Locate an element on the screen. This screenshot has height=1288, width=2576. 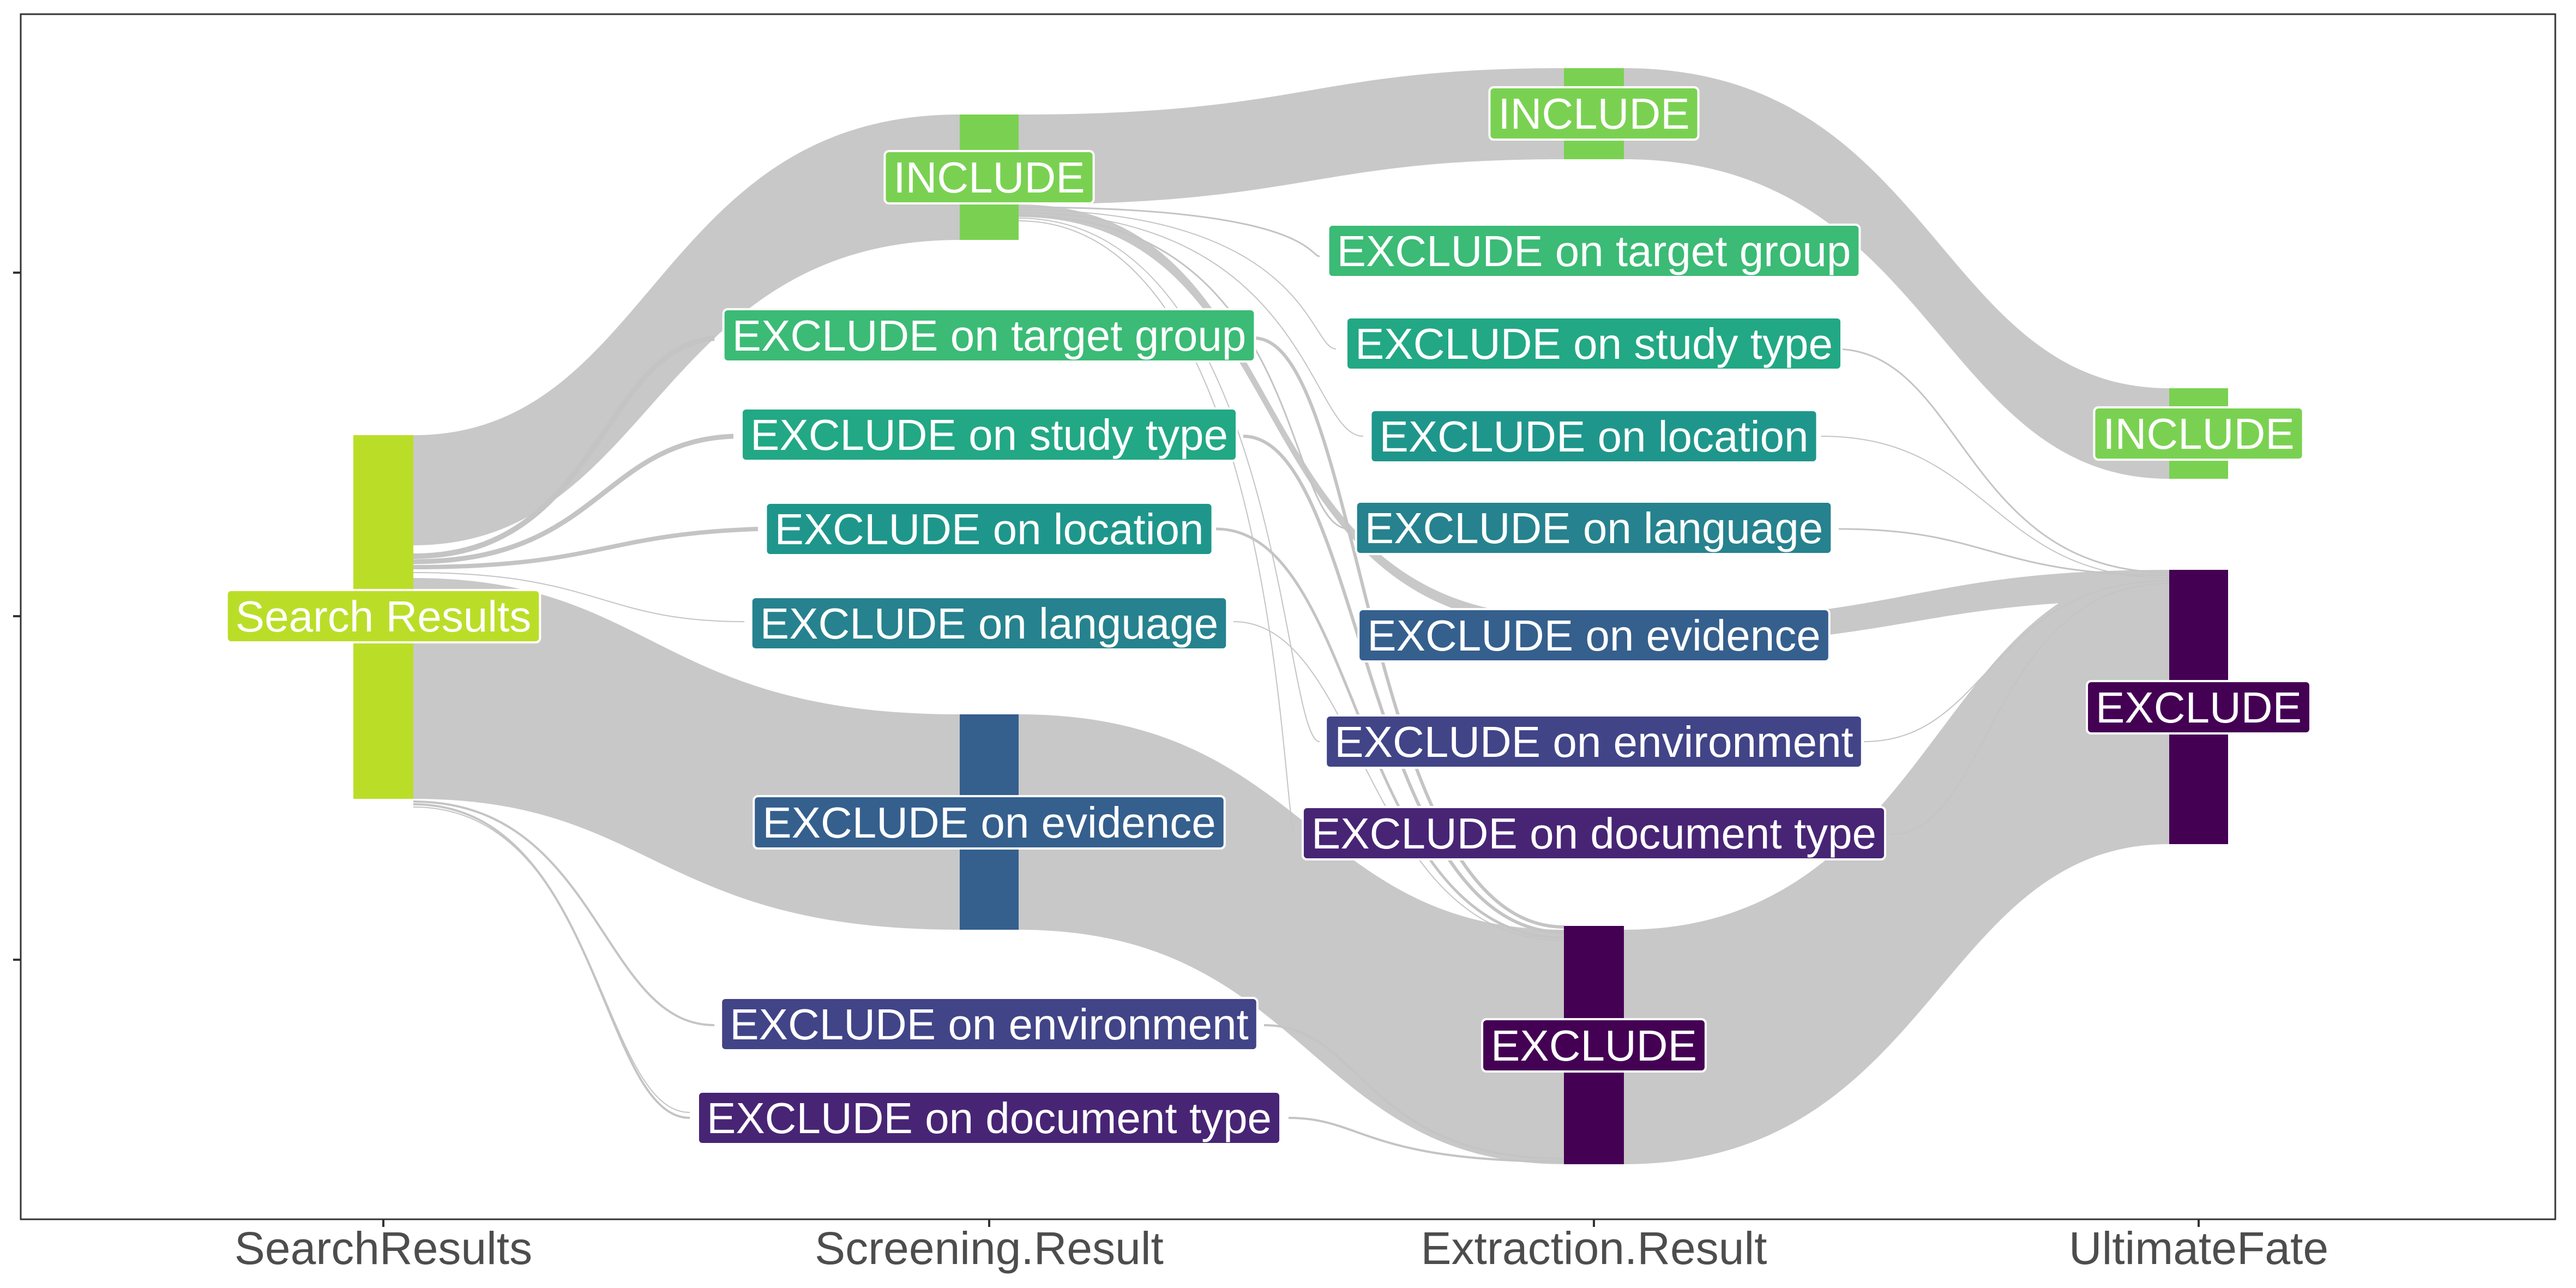
node-label-final-include: INCLUDE is located at coordinates (2198, 433).